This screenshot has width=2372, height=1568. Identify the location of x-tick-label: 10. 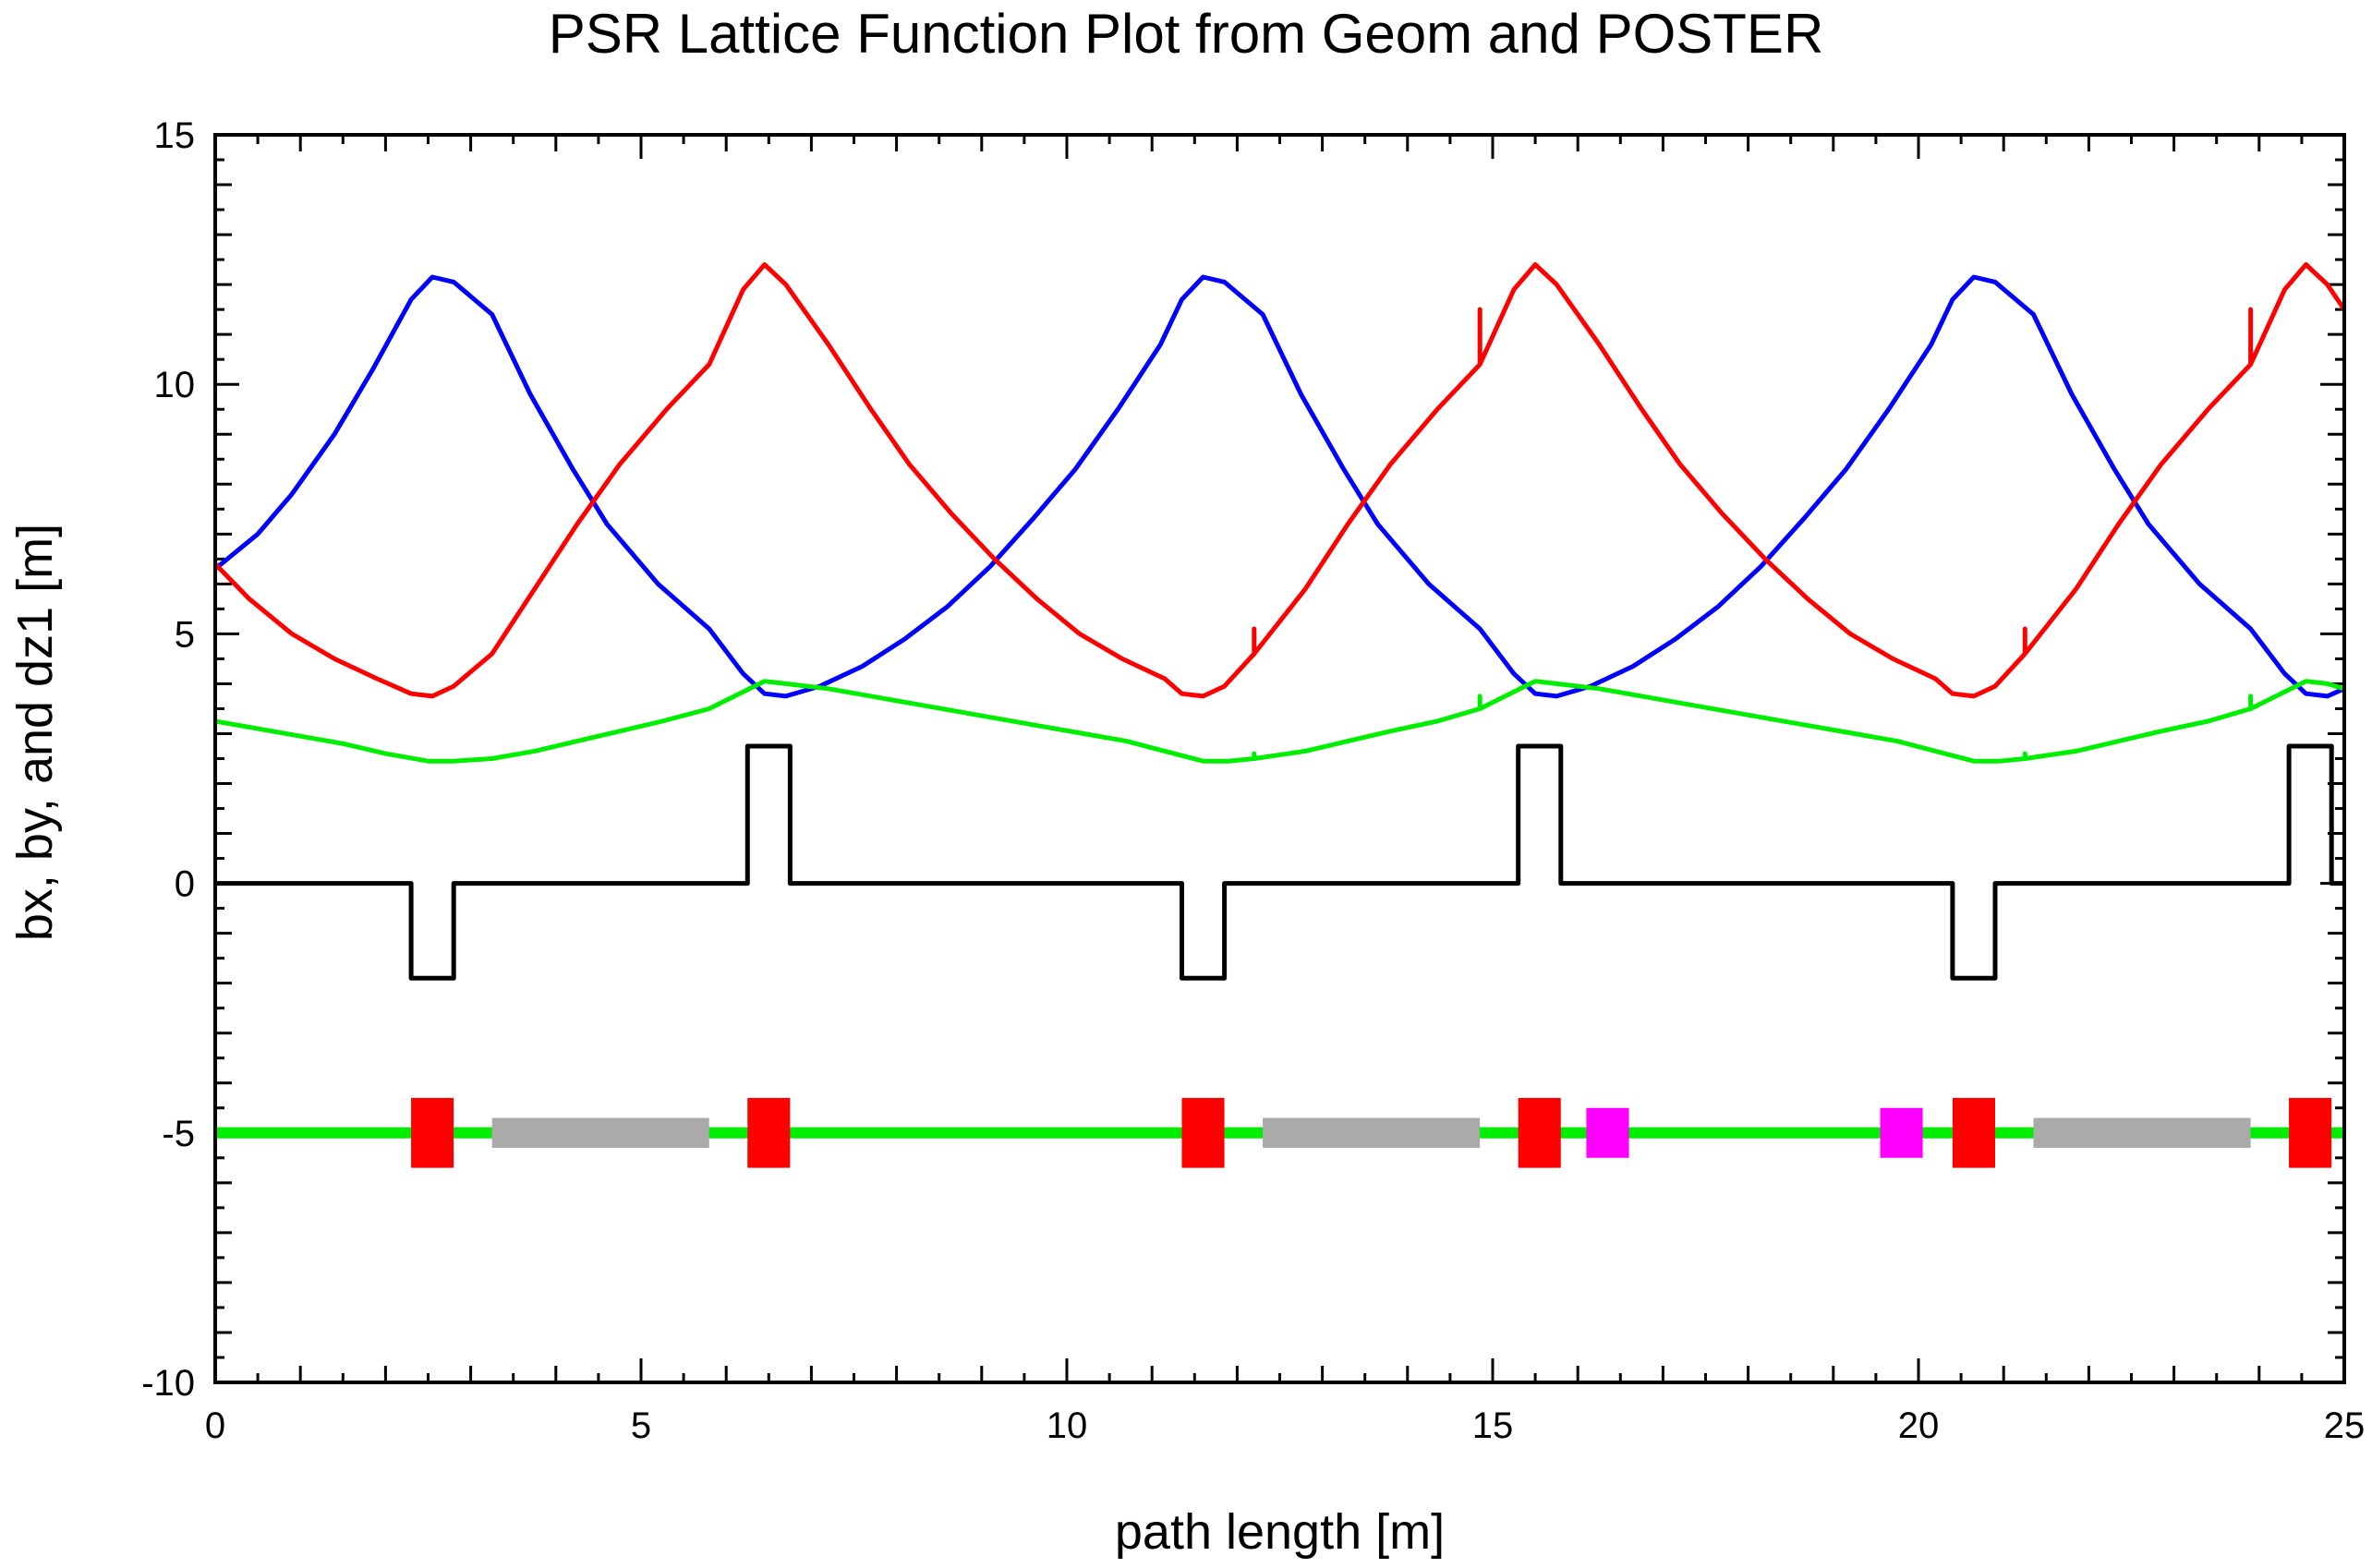
(1067, 1425).